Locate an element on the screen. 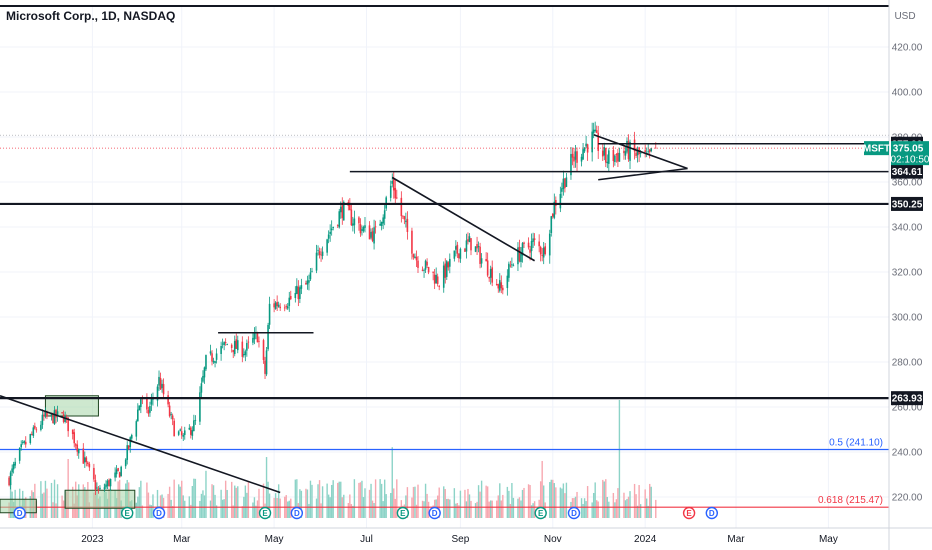 The image size is (932, 550). time-tick-label: Jul is located at coordinates (366, 539).